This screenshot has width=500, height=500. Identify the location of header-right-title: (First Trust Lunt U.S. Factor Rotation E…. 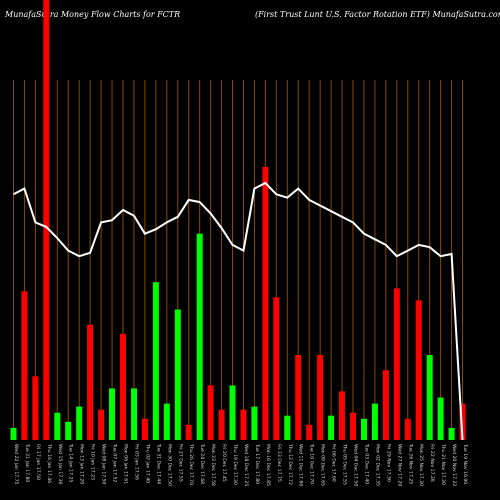
(377, 14).